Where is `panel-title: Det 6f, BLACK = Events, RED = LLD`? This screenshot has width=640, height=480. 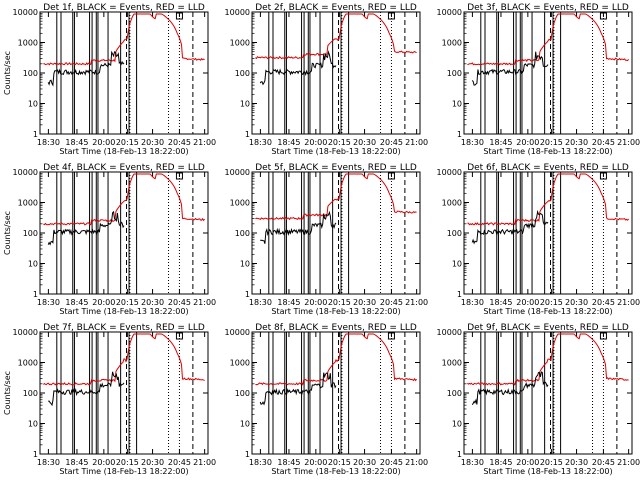
panel-title: Det 6f, BLACK = Events, RED = LLD is located at coordinates (548, 168).